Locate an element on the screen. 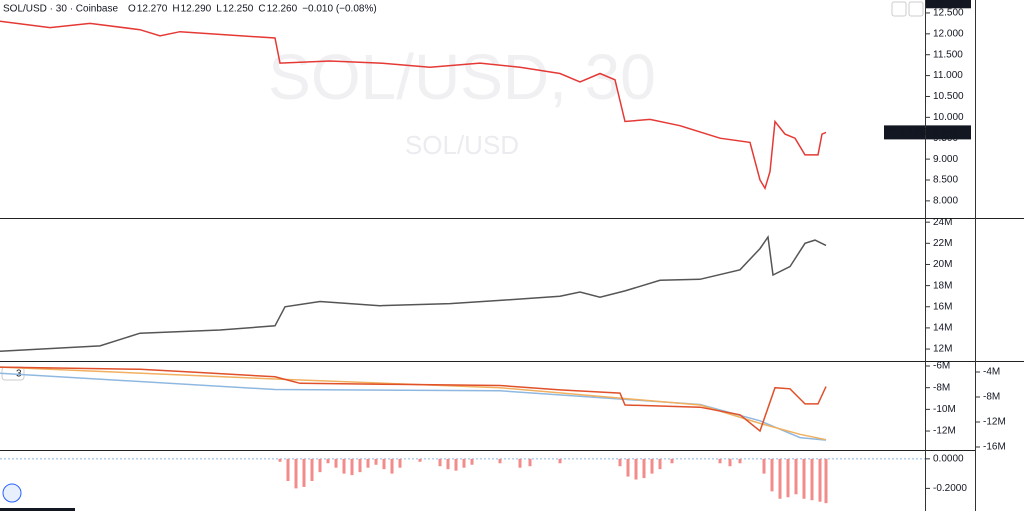 This screenshot has height=511, width=1024. y2-tick-label: -4M is located at coordinates (991, 372).